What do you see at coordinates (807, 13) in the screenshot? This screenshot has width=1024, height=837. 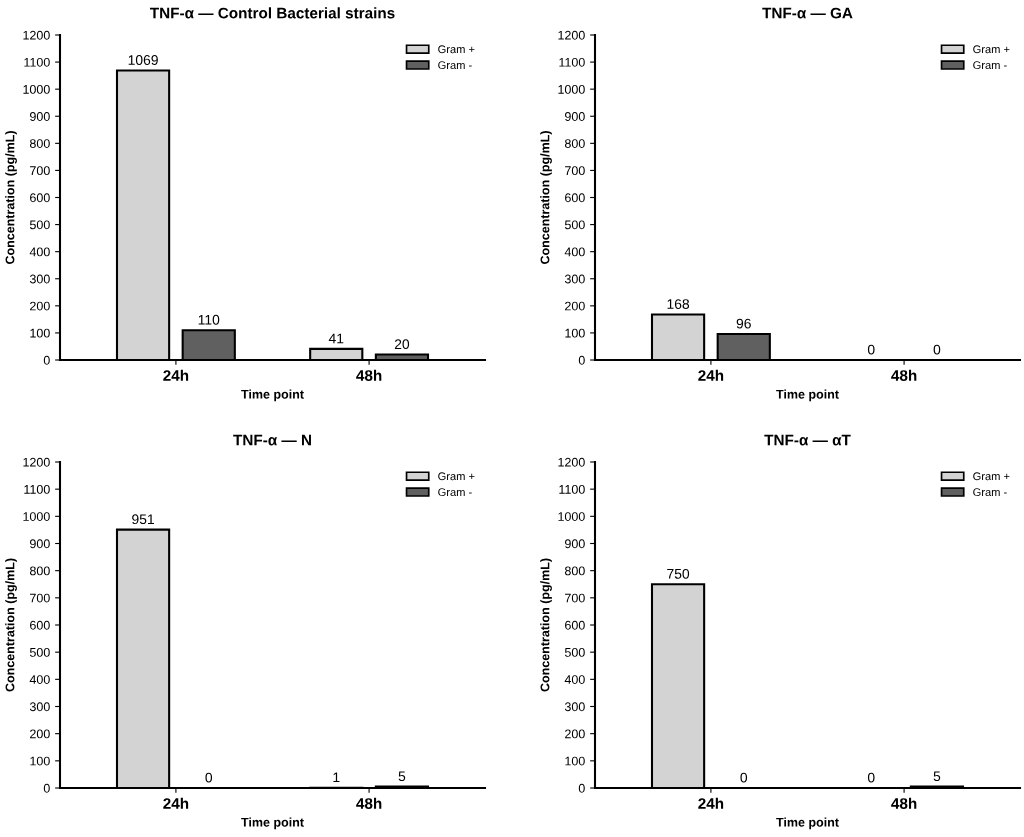 I see `chart-title: TNF-α — GA` at bounding box center [807, 13].